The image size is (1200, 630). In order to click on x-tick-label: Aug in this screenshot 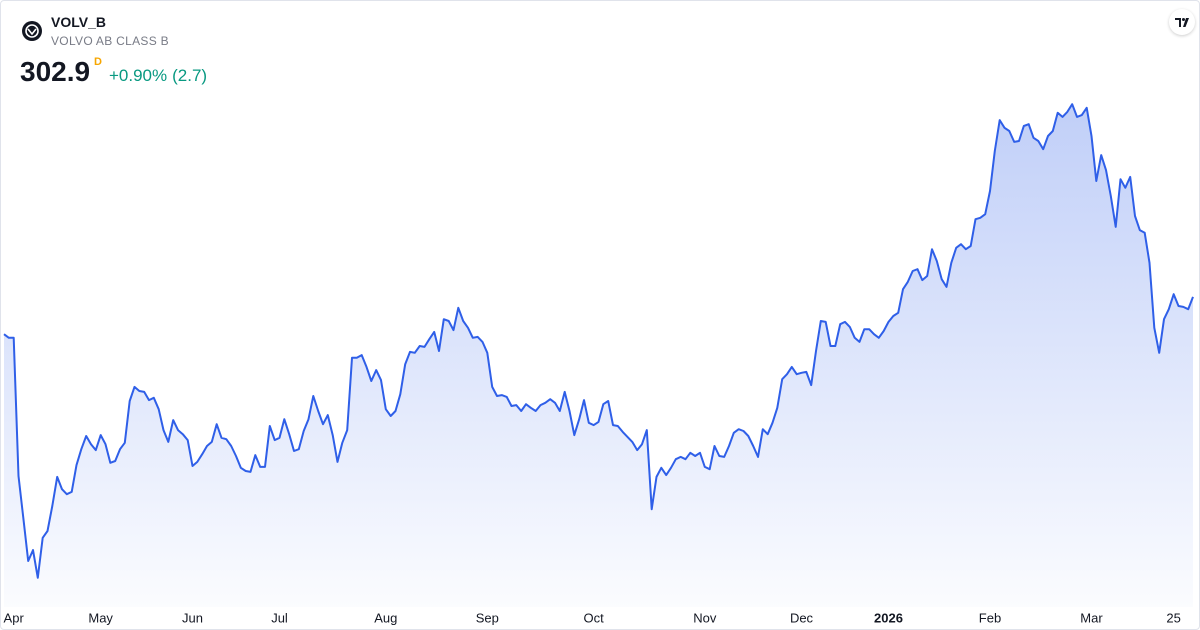, I will do `click(385, 617)`.